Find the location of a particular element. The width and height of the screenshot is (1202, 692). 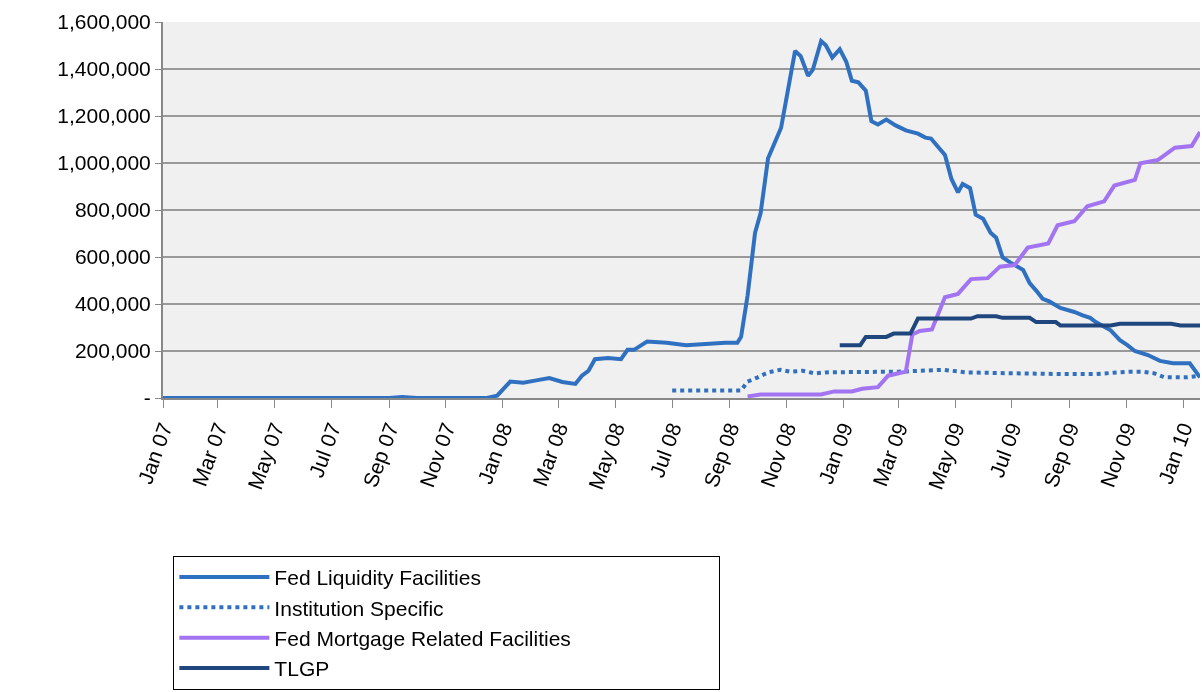

x-tick-label: Mar 09 is located at coordinates (890, 454).